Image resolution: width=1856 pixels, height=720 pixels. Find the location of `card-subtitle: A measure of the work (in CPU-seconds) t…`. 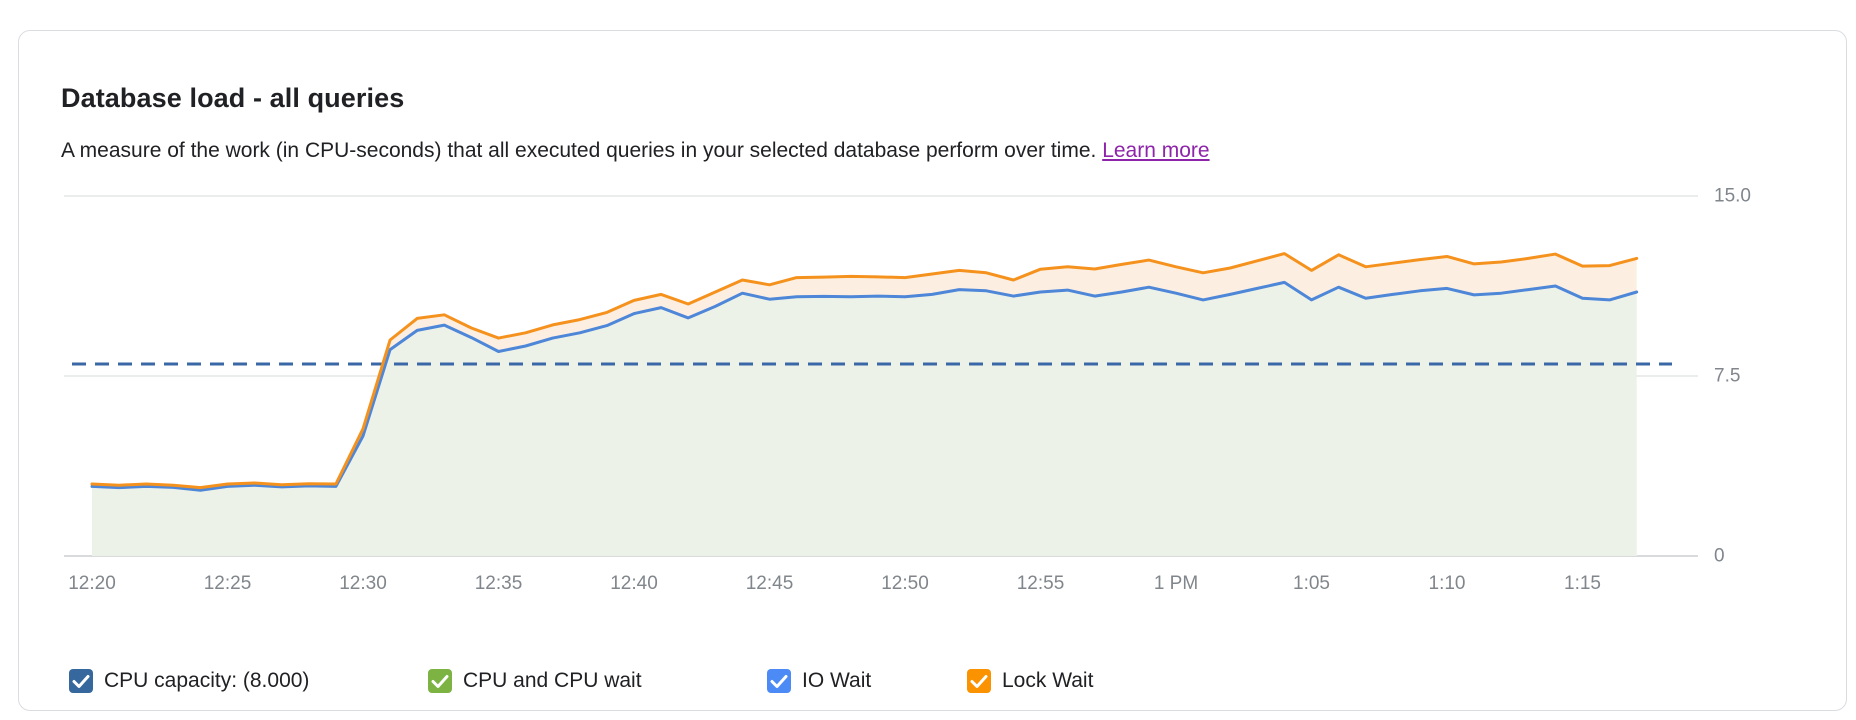

card-subtitle: A measure of the work (in CPU-seconds) t… is located at coordinates (635, 151).